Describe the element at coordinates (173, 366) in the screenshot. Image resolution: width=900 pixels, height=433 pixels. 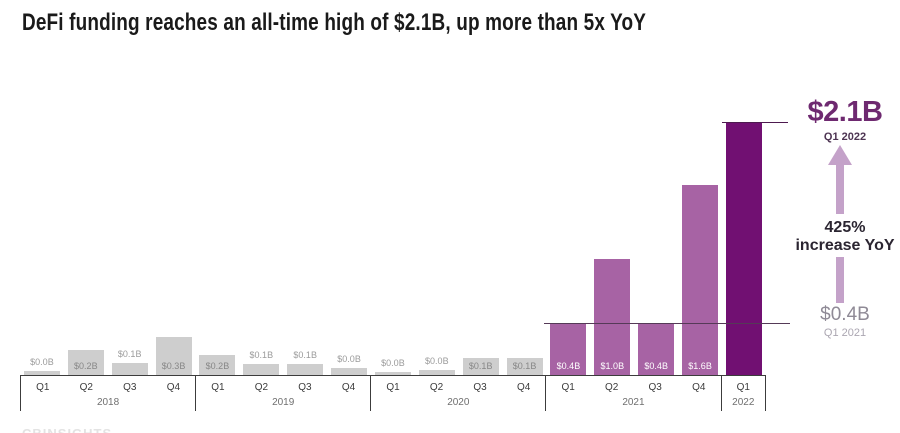
I see `bar-value-label: $0.3B` at that location.